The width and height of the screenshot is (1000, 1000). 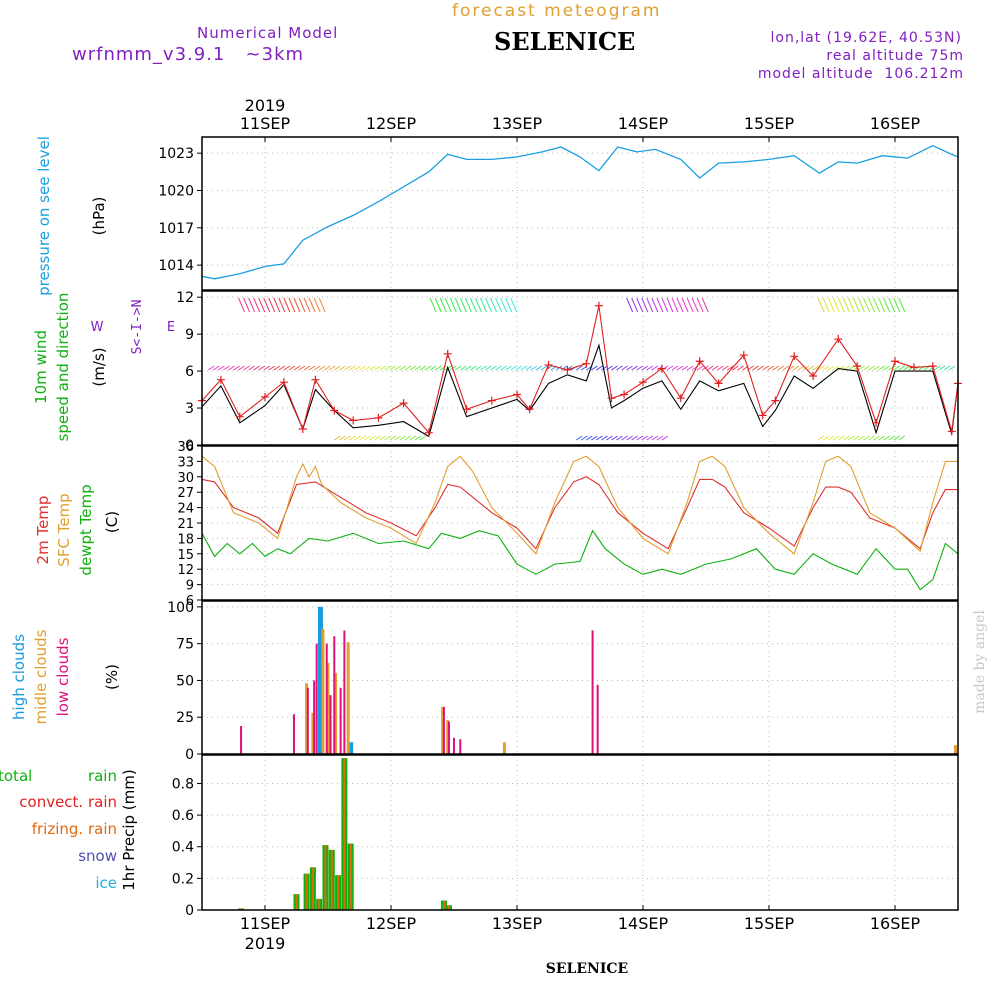 What do you see at coordinates (176, 266) in the screenshot?
I see `y-tick-label: 1014` at bounding box center [176, 266].